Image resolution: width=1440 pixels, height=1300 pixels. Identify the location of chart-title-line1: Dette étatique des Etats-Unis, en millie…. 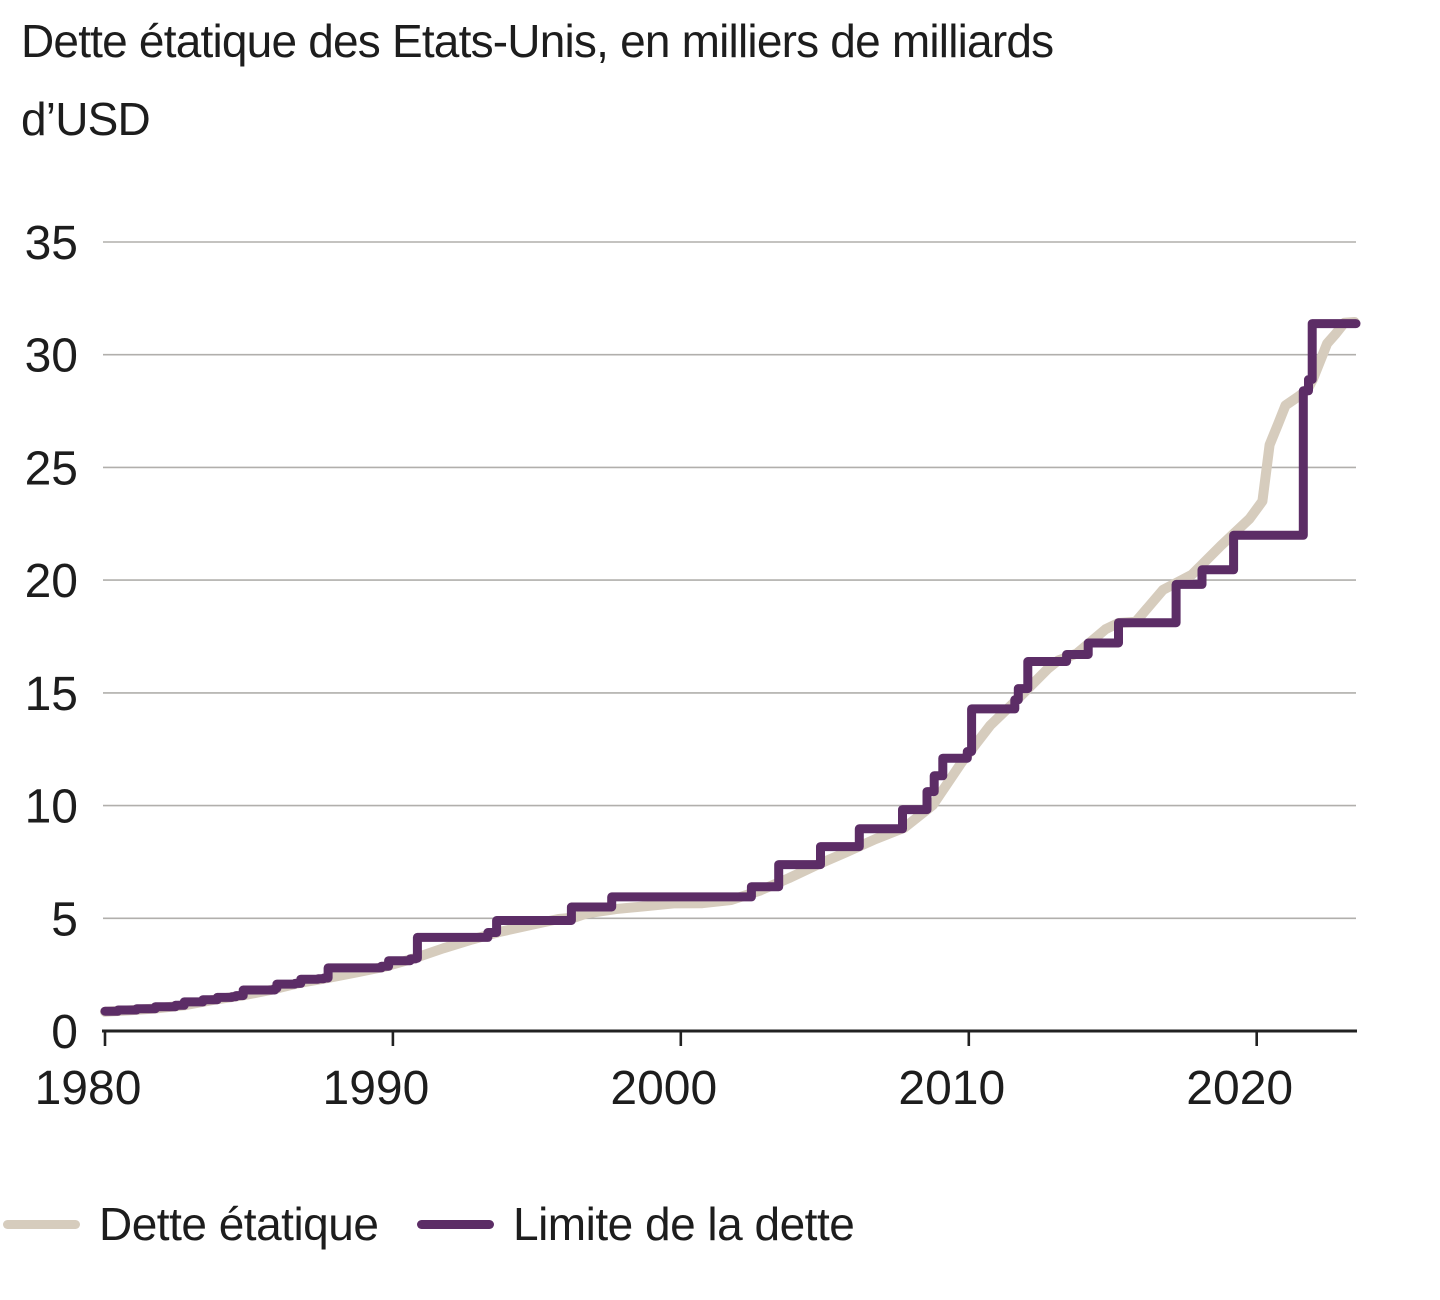
(537, 41).